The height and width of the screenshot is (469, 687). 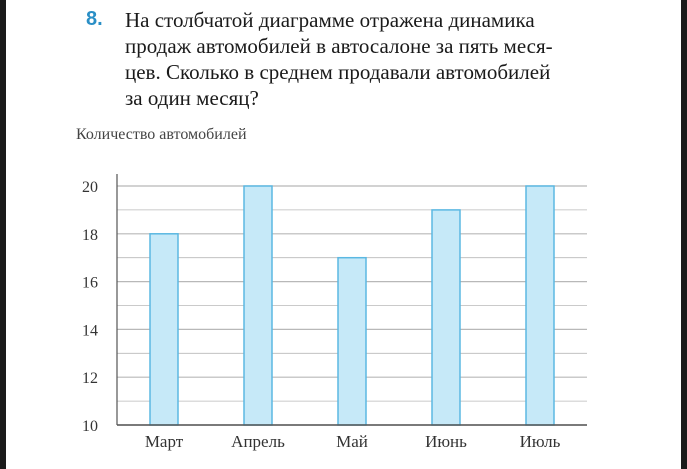 I want to click on problem-number: 8., so click(x=94, y=19).